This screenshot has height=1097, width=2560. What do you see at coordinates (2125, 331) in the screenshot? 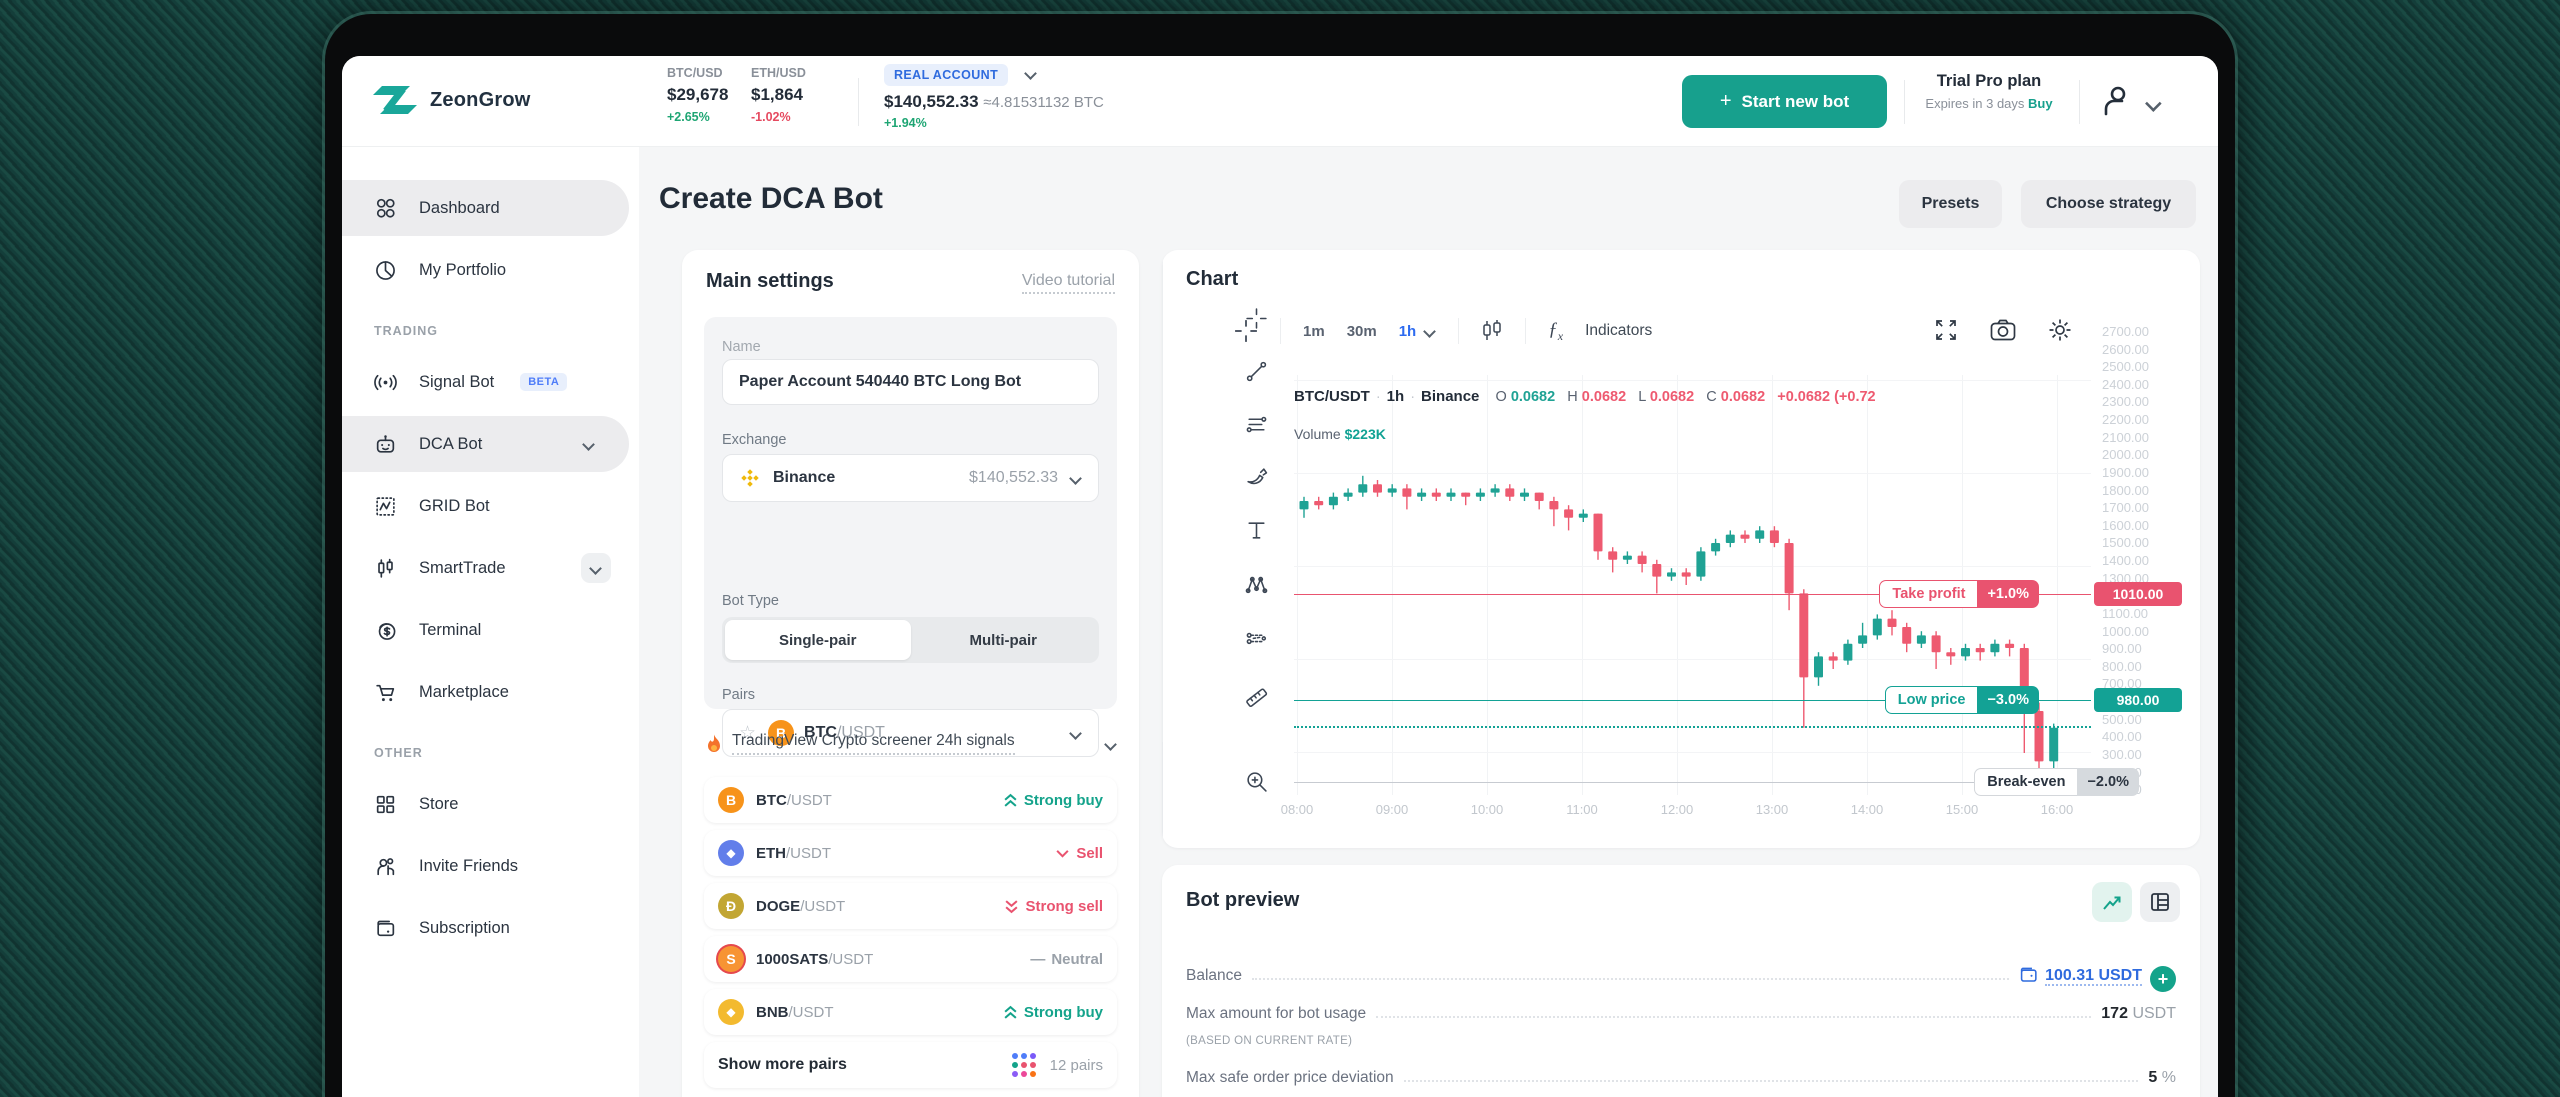
I see `price-axis-label: 2700.00` at bounding box center [2125, 331].